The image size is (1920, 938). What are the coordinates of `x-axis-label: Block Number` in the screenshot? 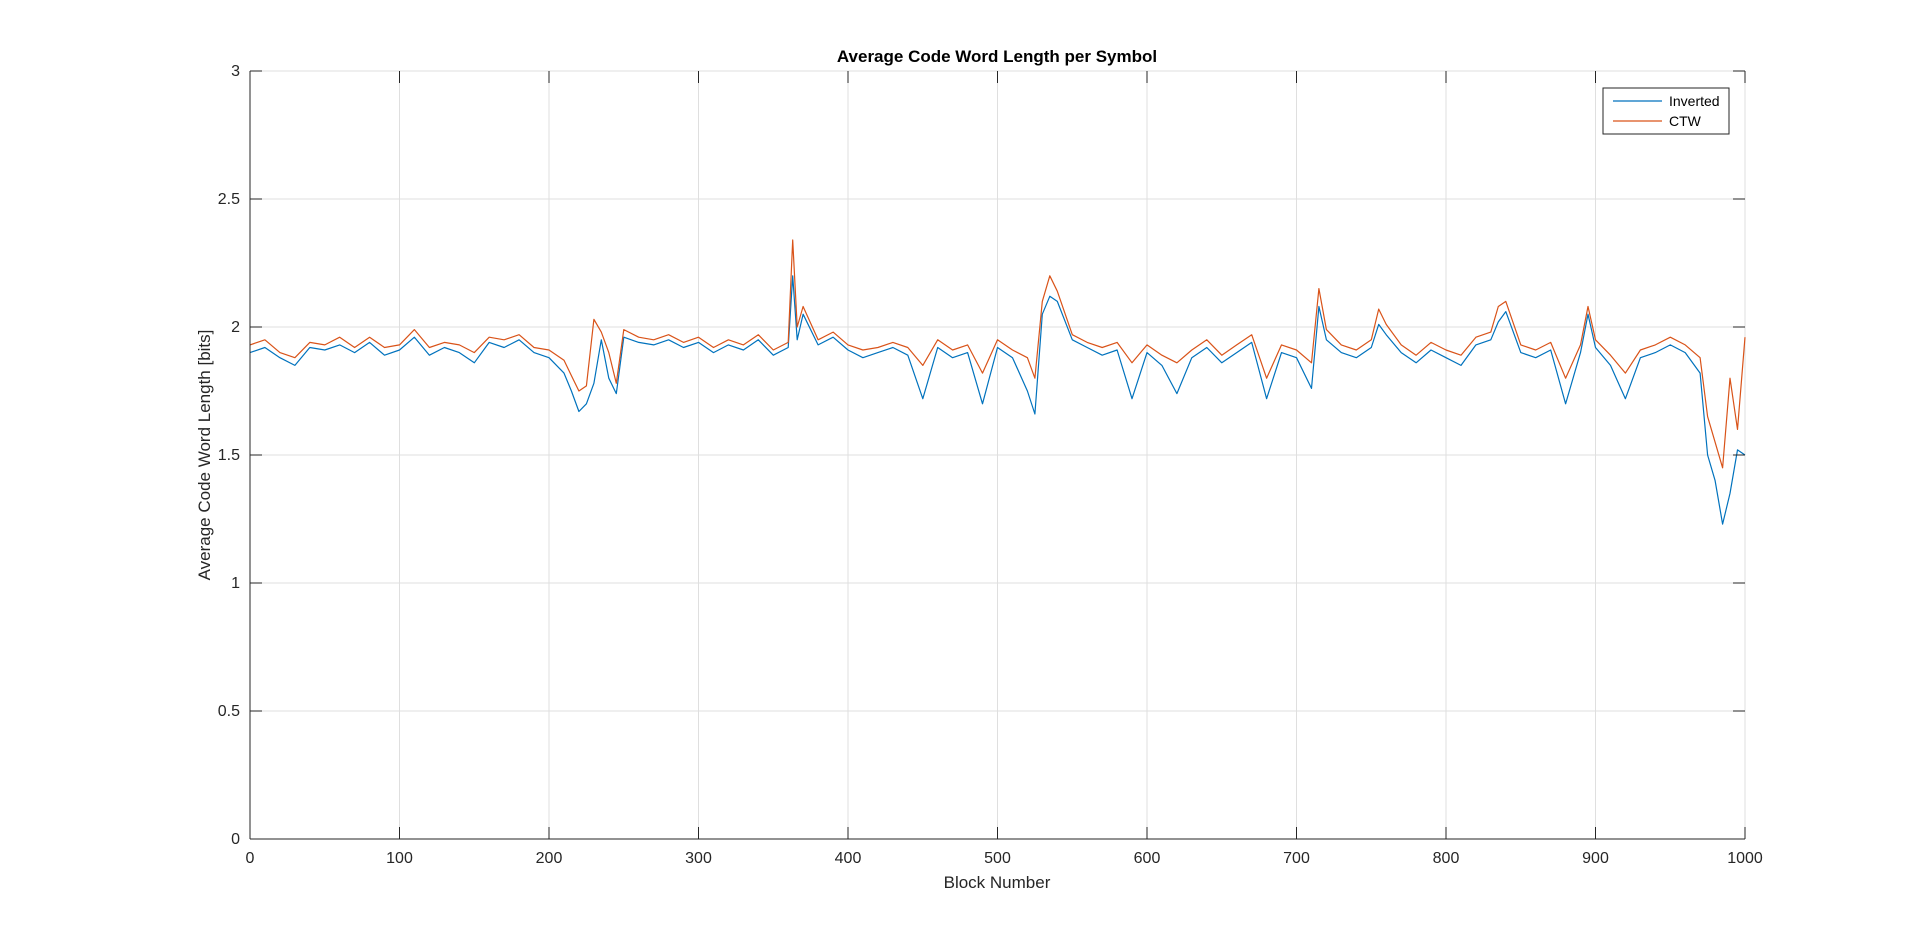 It's located at (997, 882).